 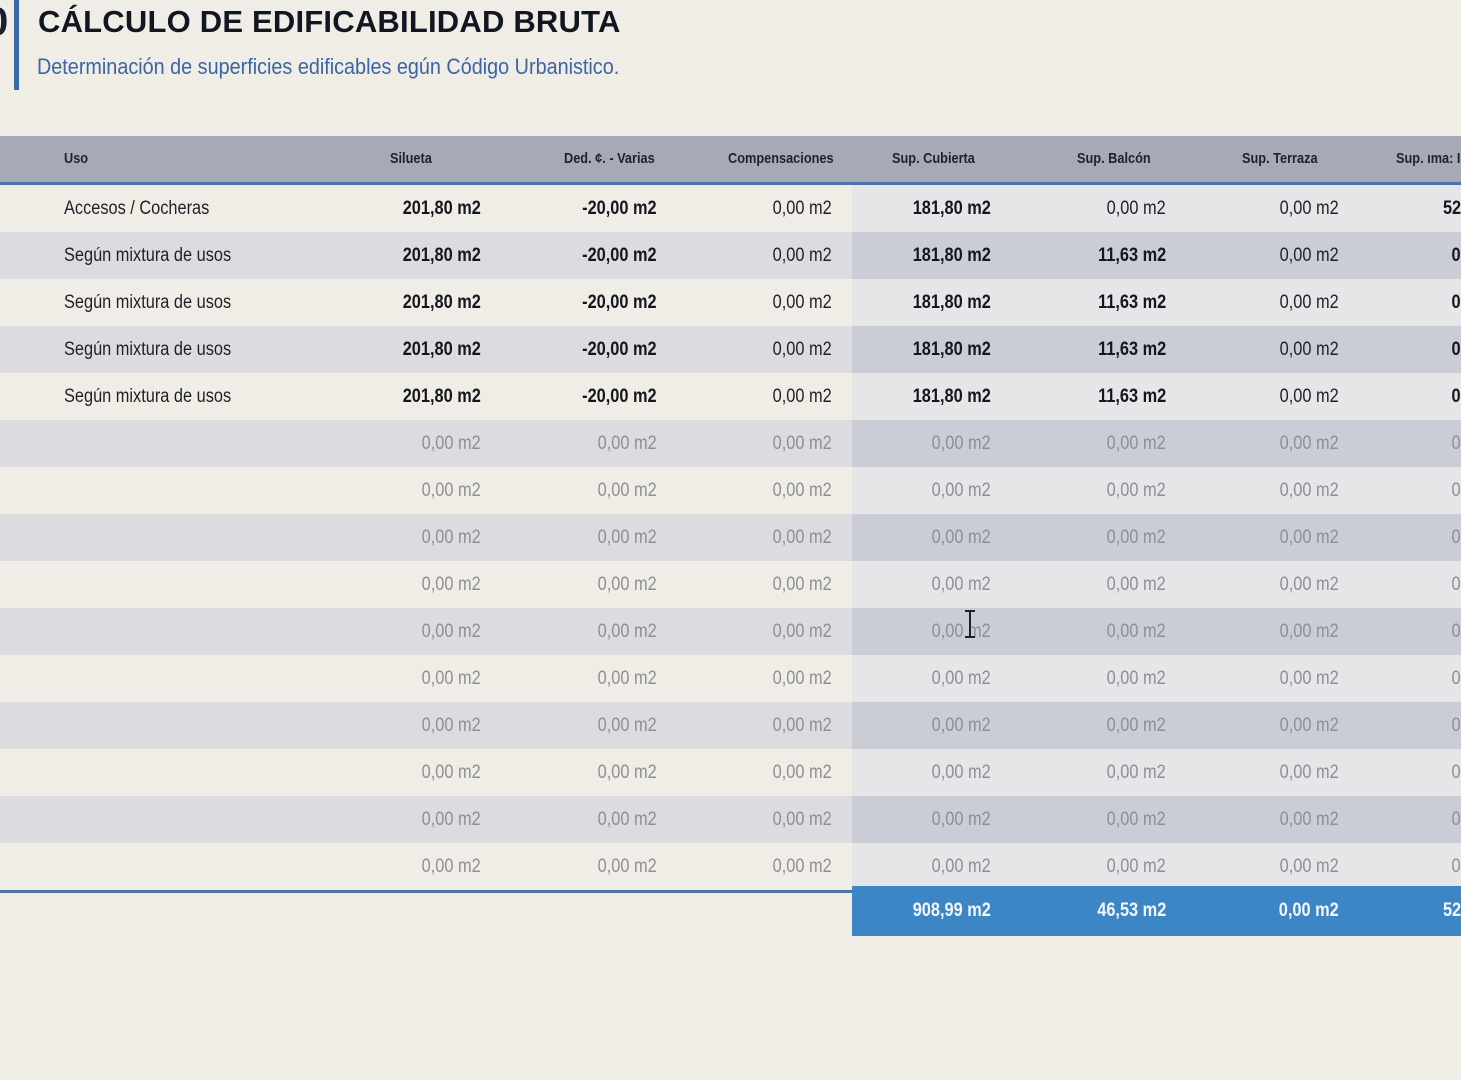 I want to click on col-header-silueta: Silueta, so click(x=411, y=158).